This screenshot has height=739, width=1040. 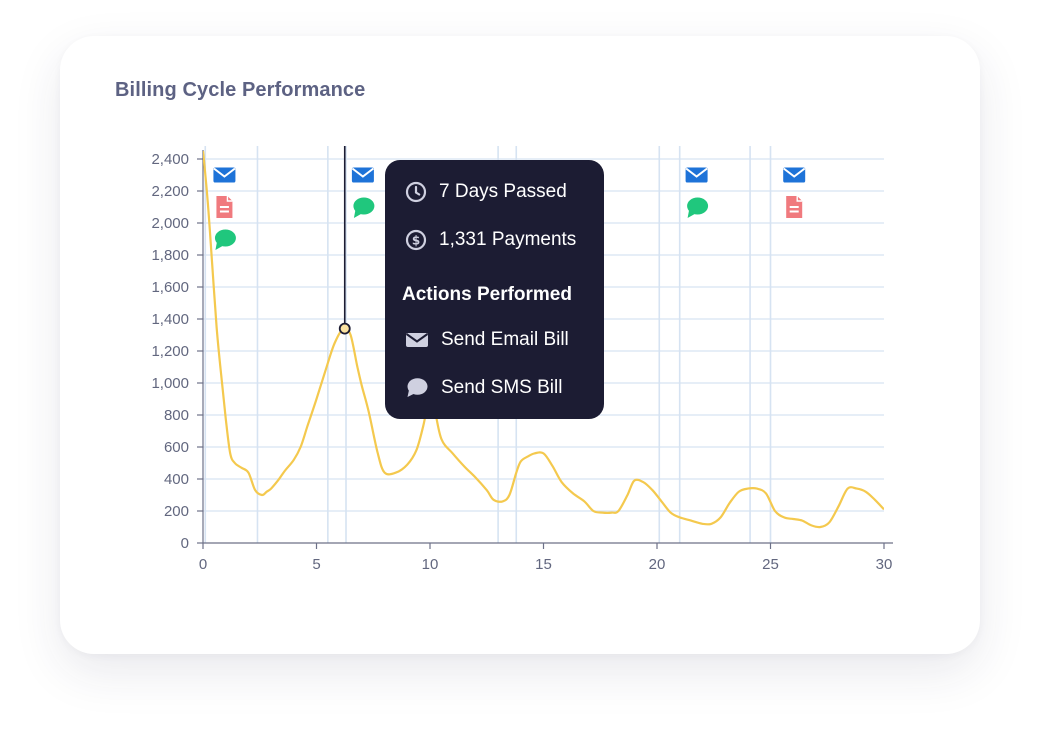 I want to click on x-tick-label: 5, so click(x=316, y=564).